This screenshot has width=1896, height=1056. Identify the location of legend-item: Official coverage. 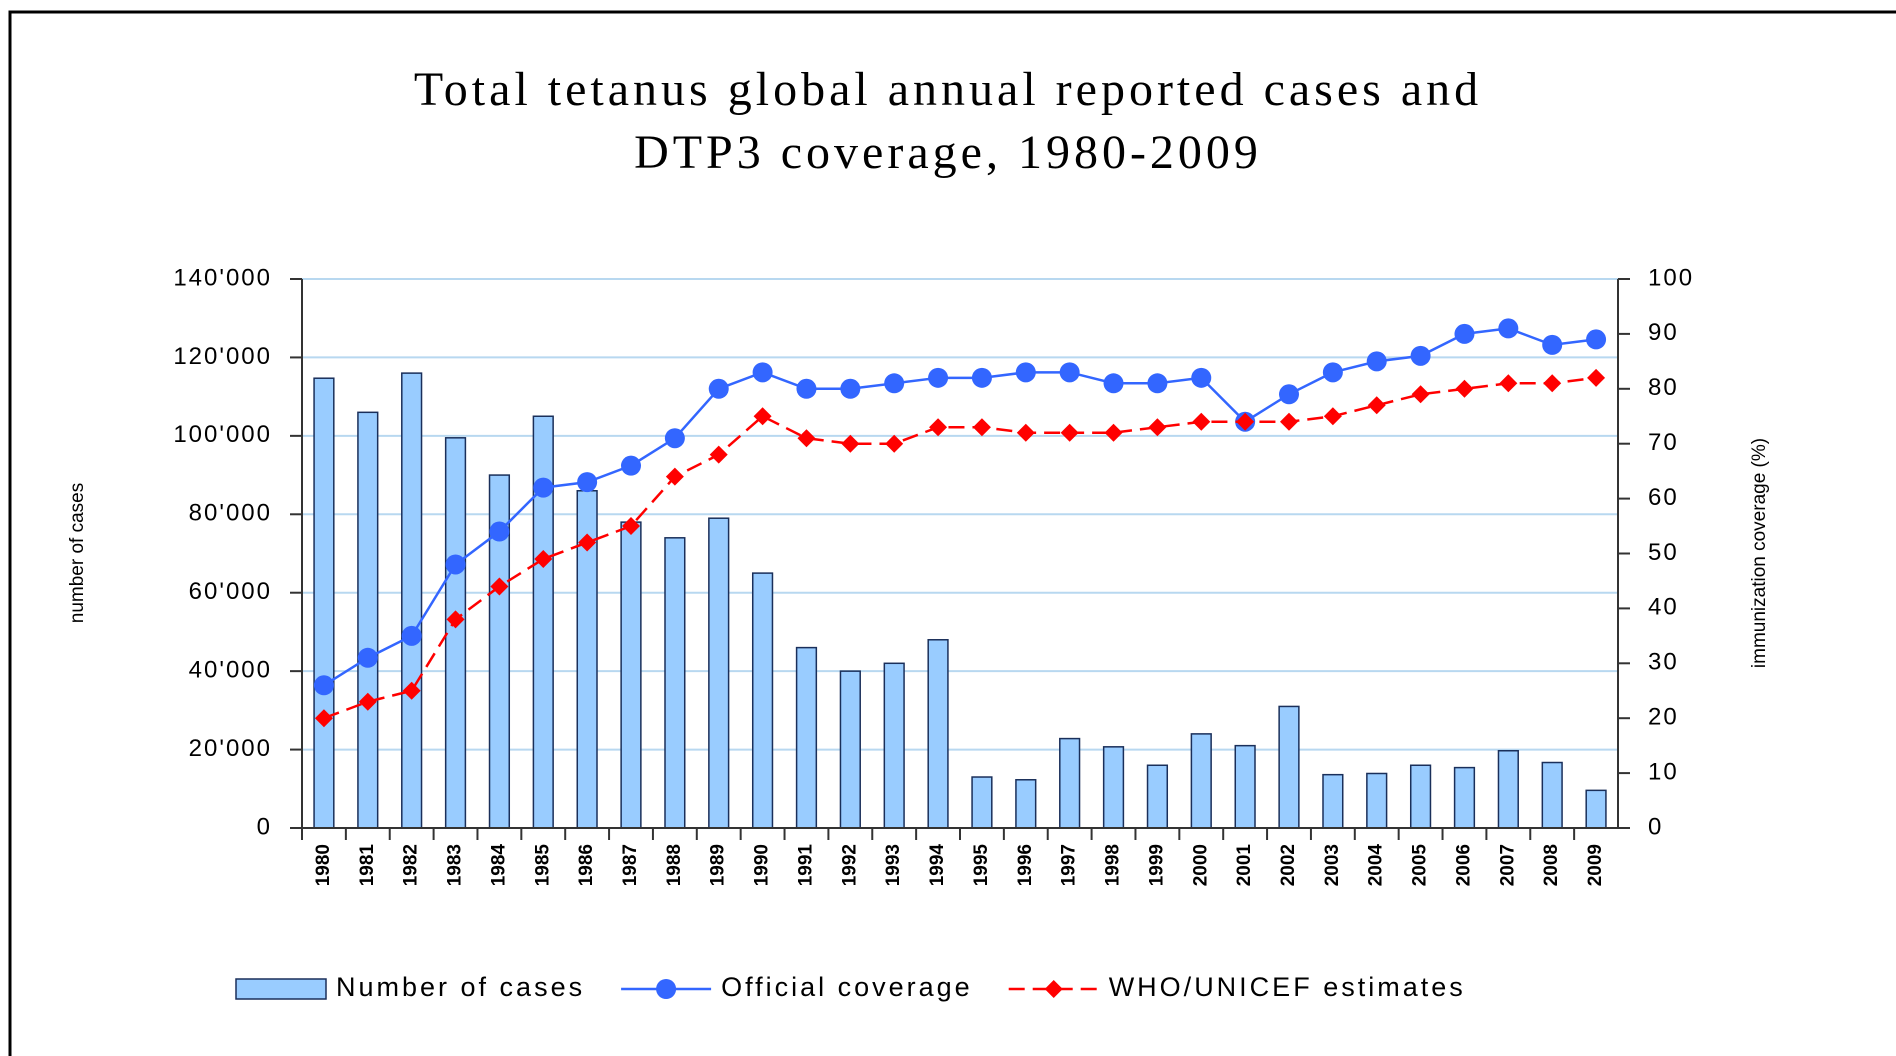
(797, 987).